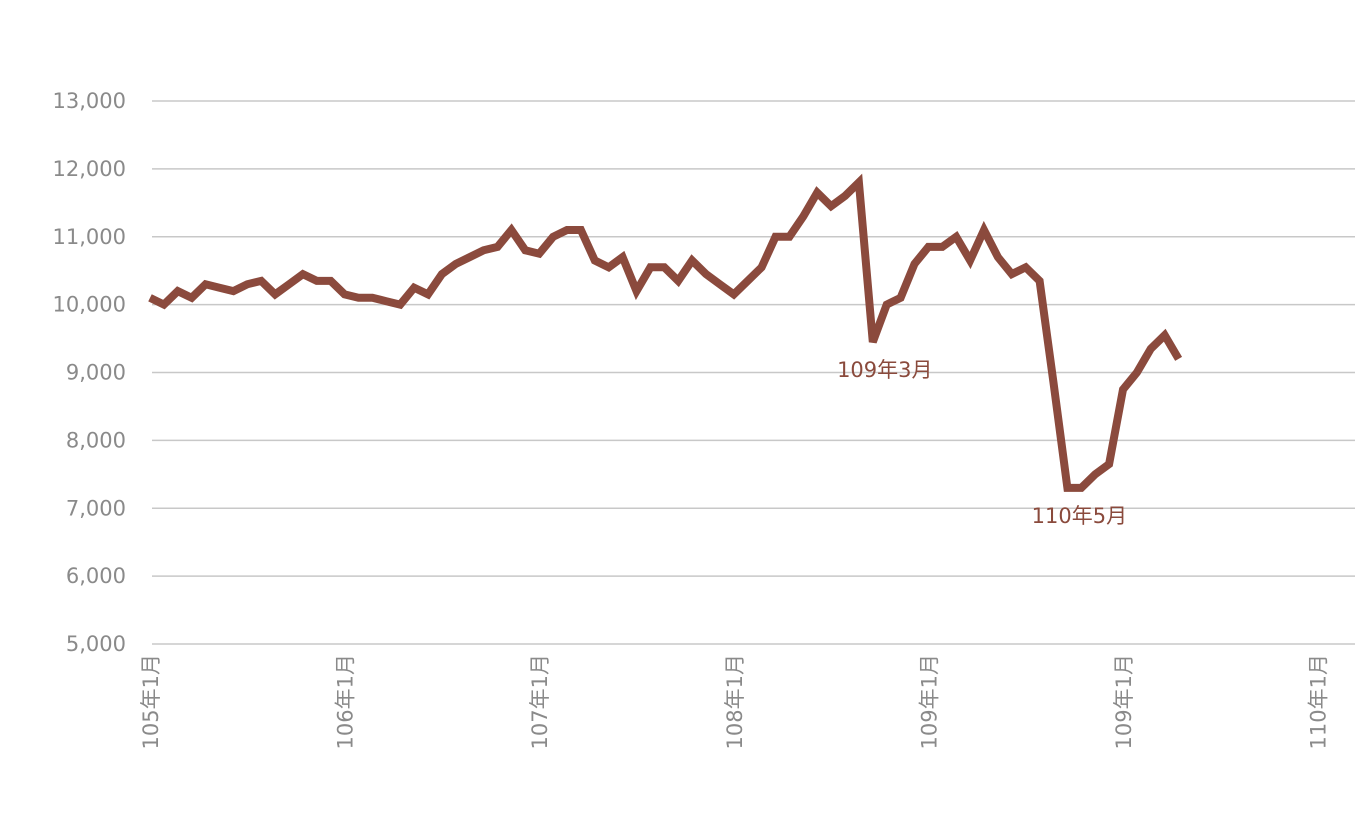  What do you see at coordinates (540, 701) in the screenshot?
I see `x-tick-label: 107年1月` at bounding box center [540, 701].